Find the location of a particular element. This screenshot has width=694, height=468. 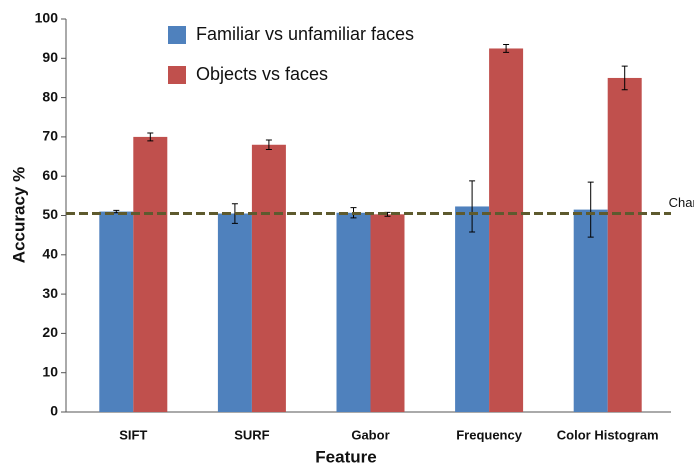

legend-label: Objects vs faces is located at coordinates (262, 74).